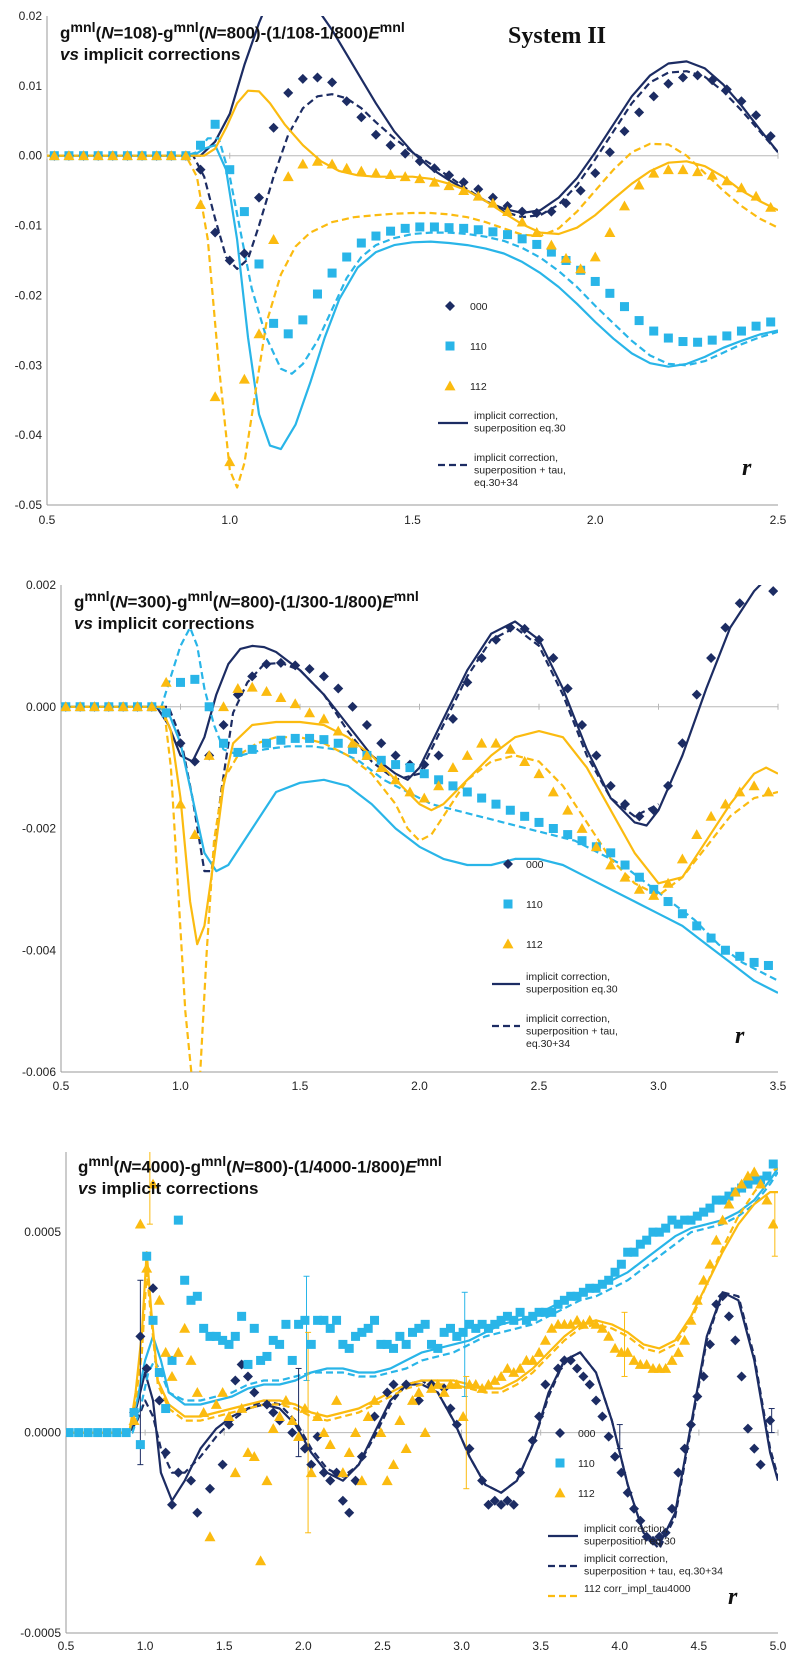 This screenshot has height=1657, width=792. Describe the element at coordinates (778, 1086) in the screenshot. I see `x-tick-label: 3.5` at that location.